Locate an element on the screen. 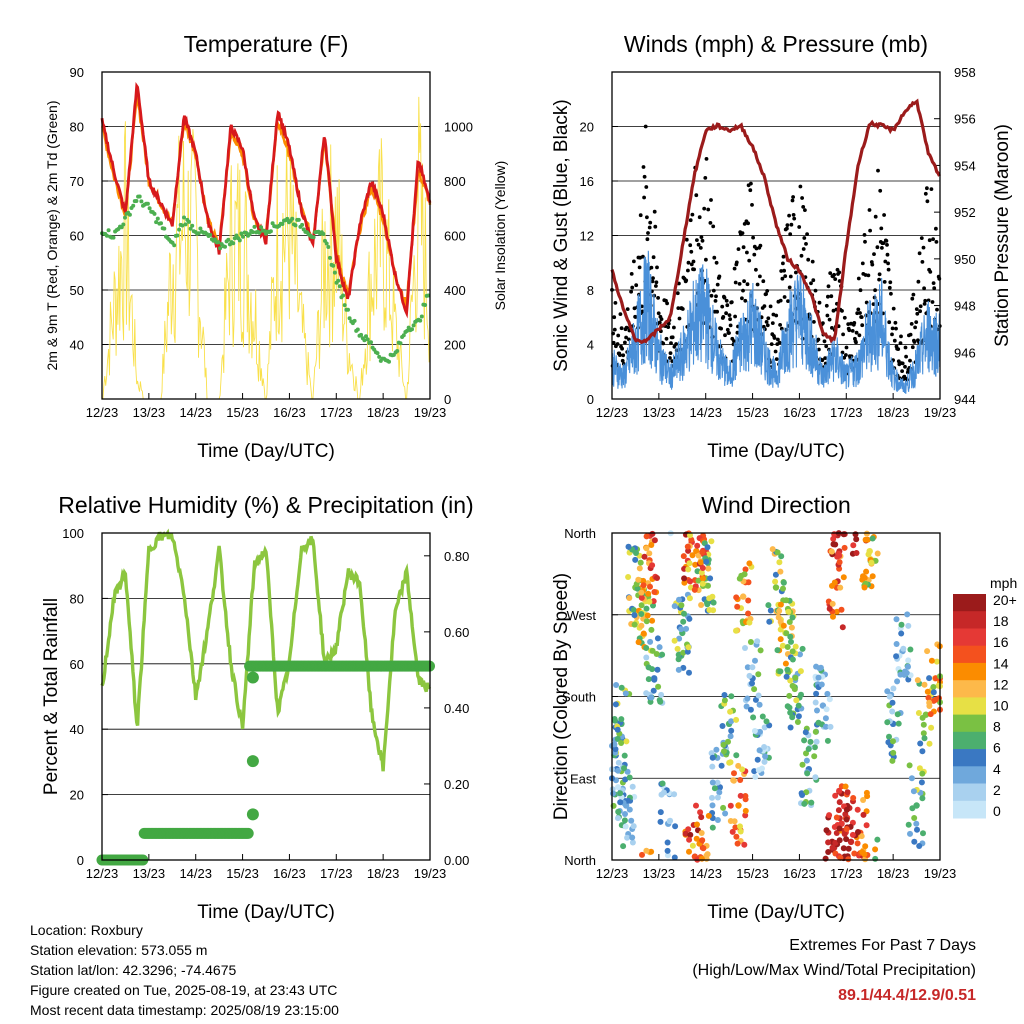  y-tick-label: 20 is located at coordinates (587, 127).